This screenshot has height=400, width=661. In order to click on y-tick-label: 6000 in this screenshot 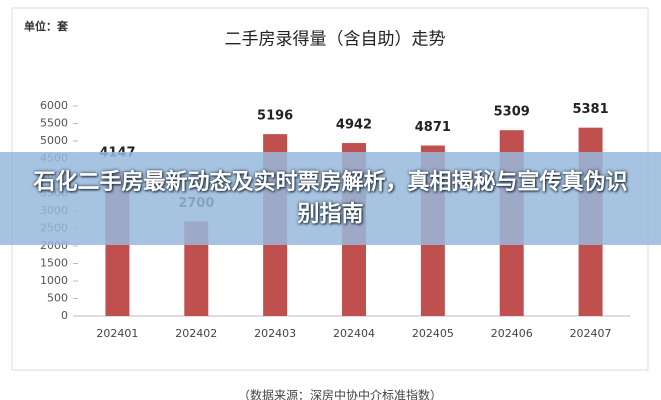, I will do `click(54, 105)`.